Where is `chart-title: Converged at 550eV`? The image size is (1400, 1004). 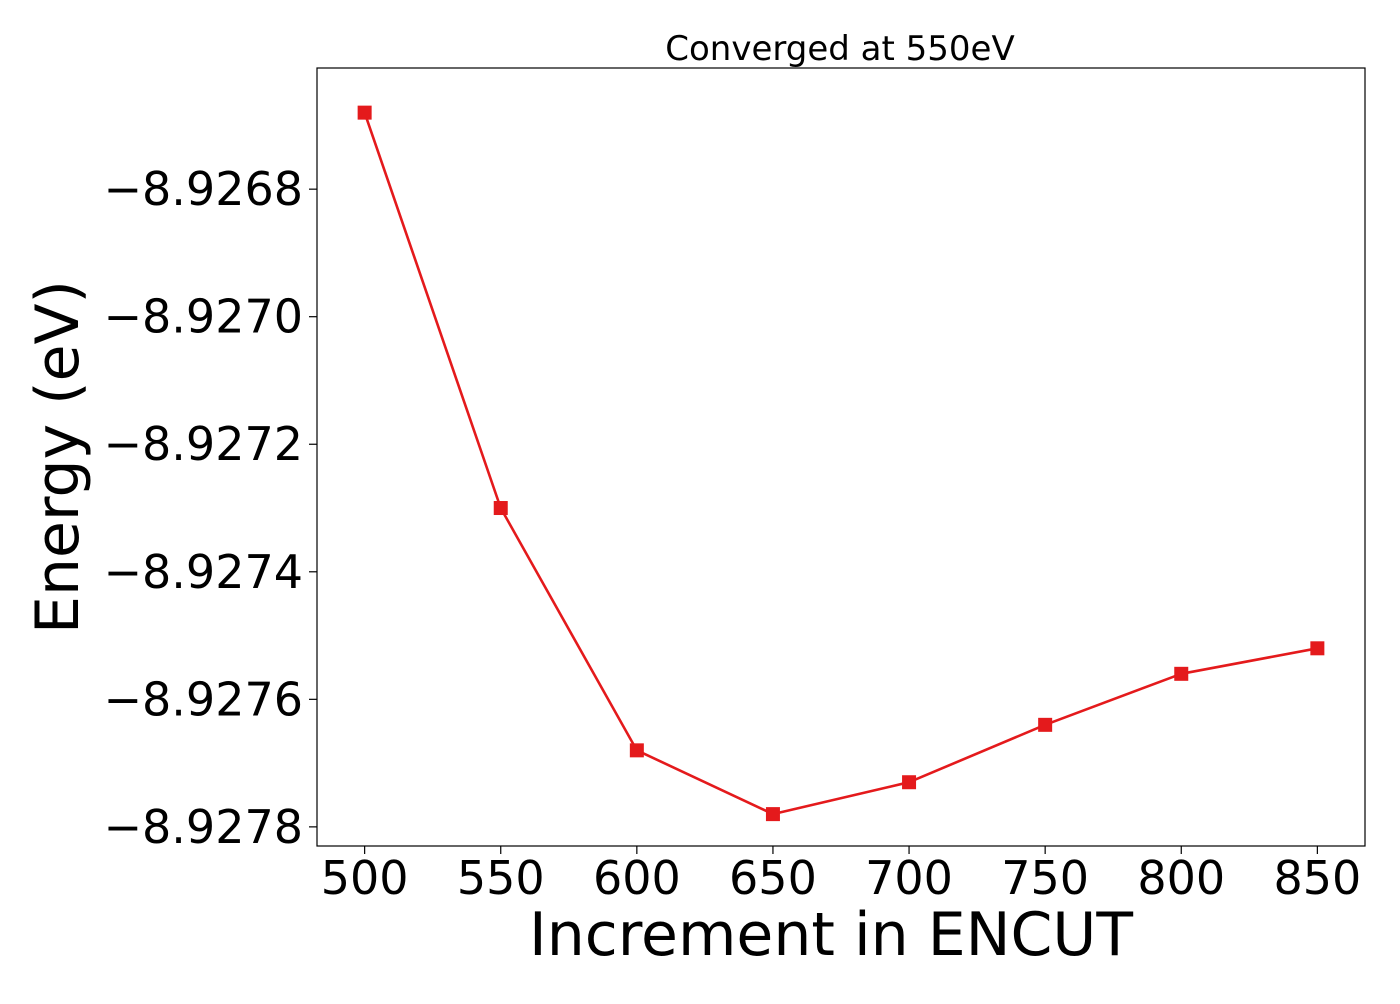 chart-title: Converged at 550eV is located at coordinates (839, 49).